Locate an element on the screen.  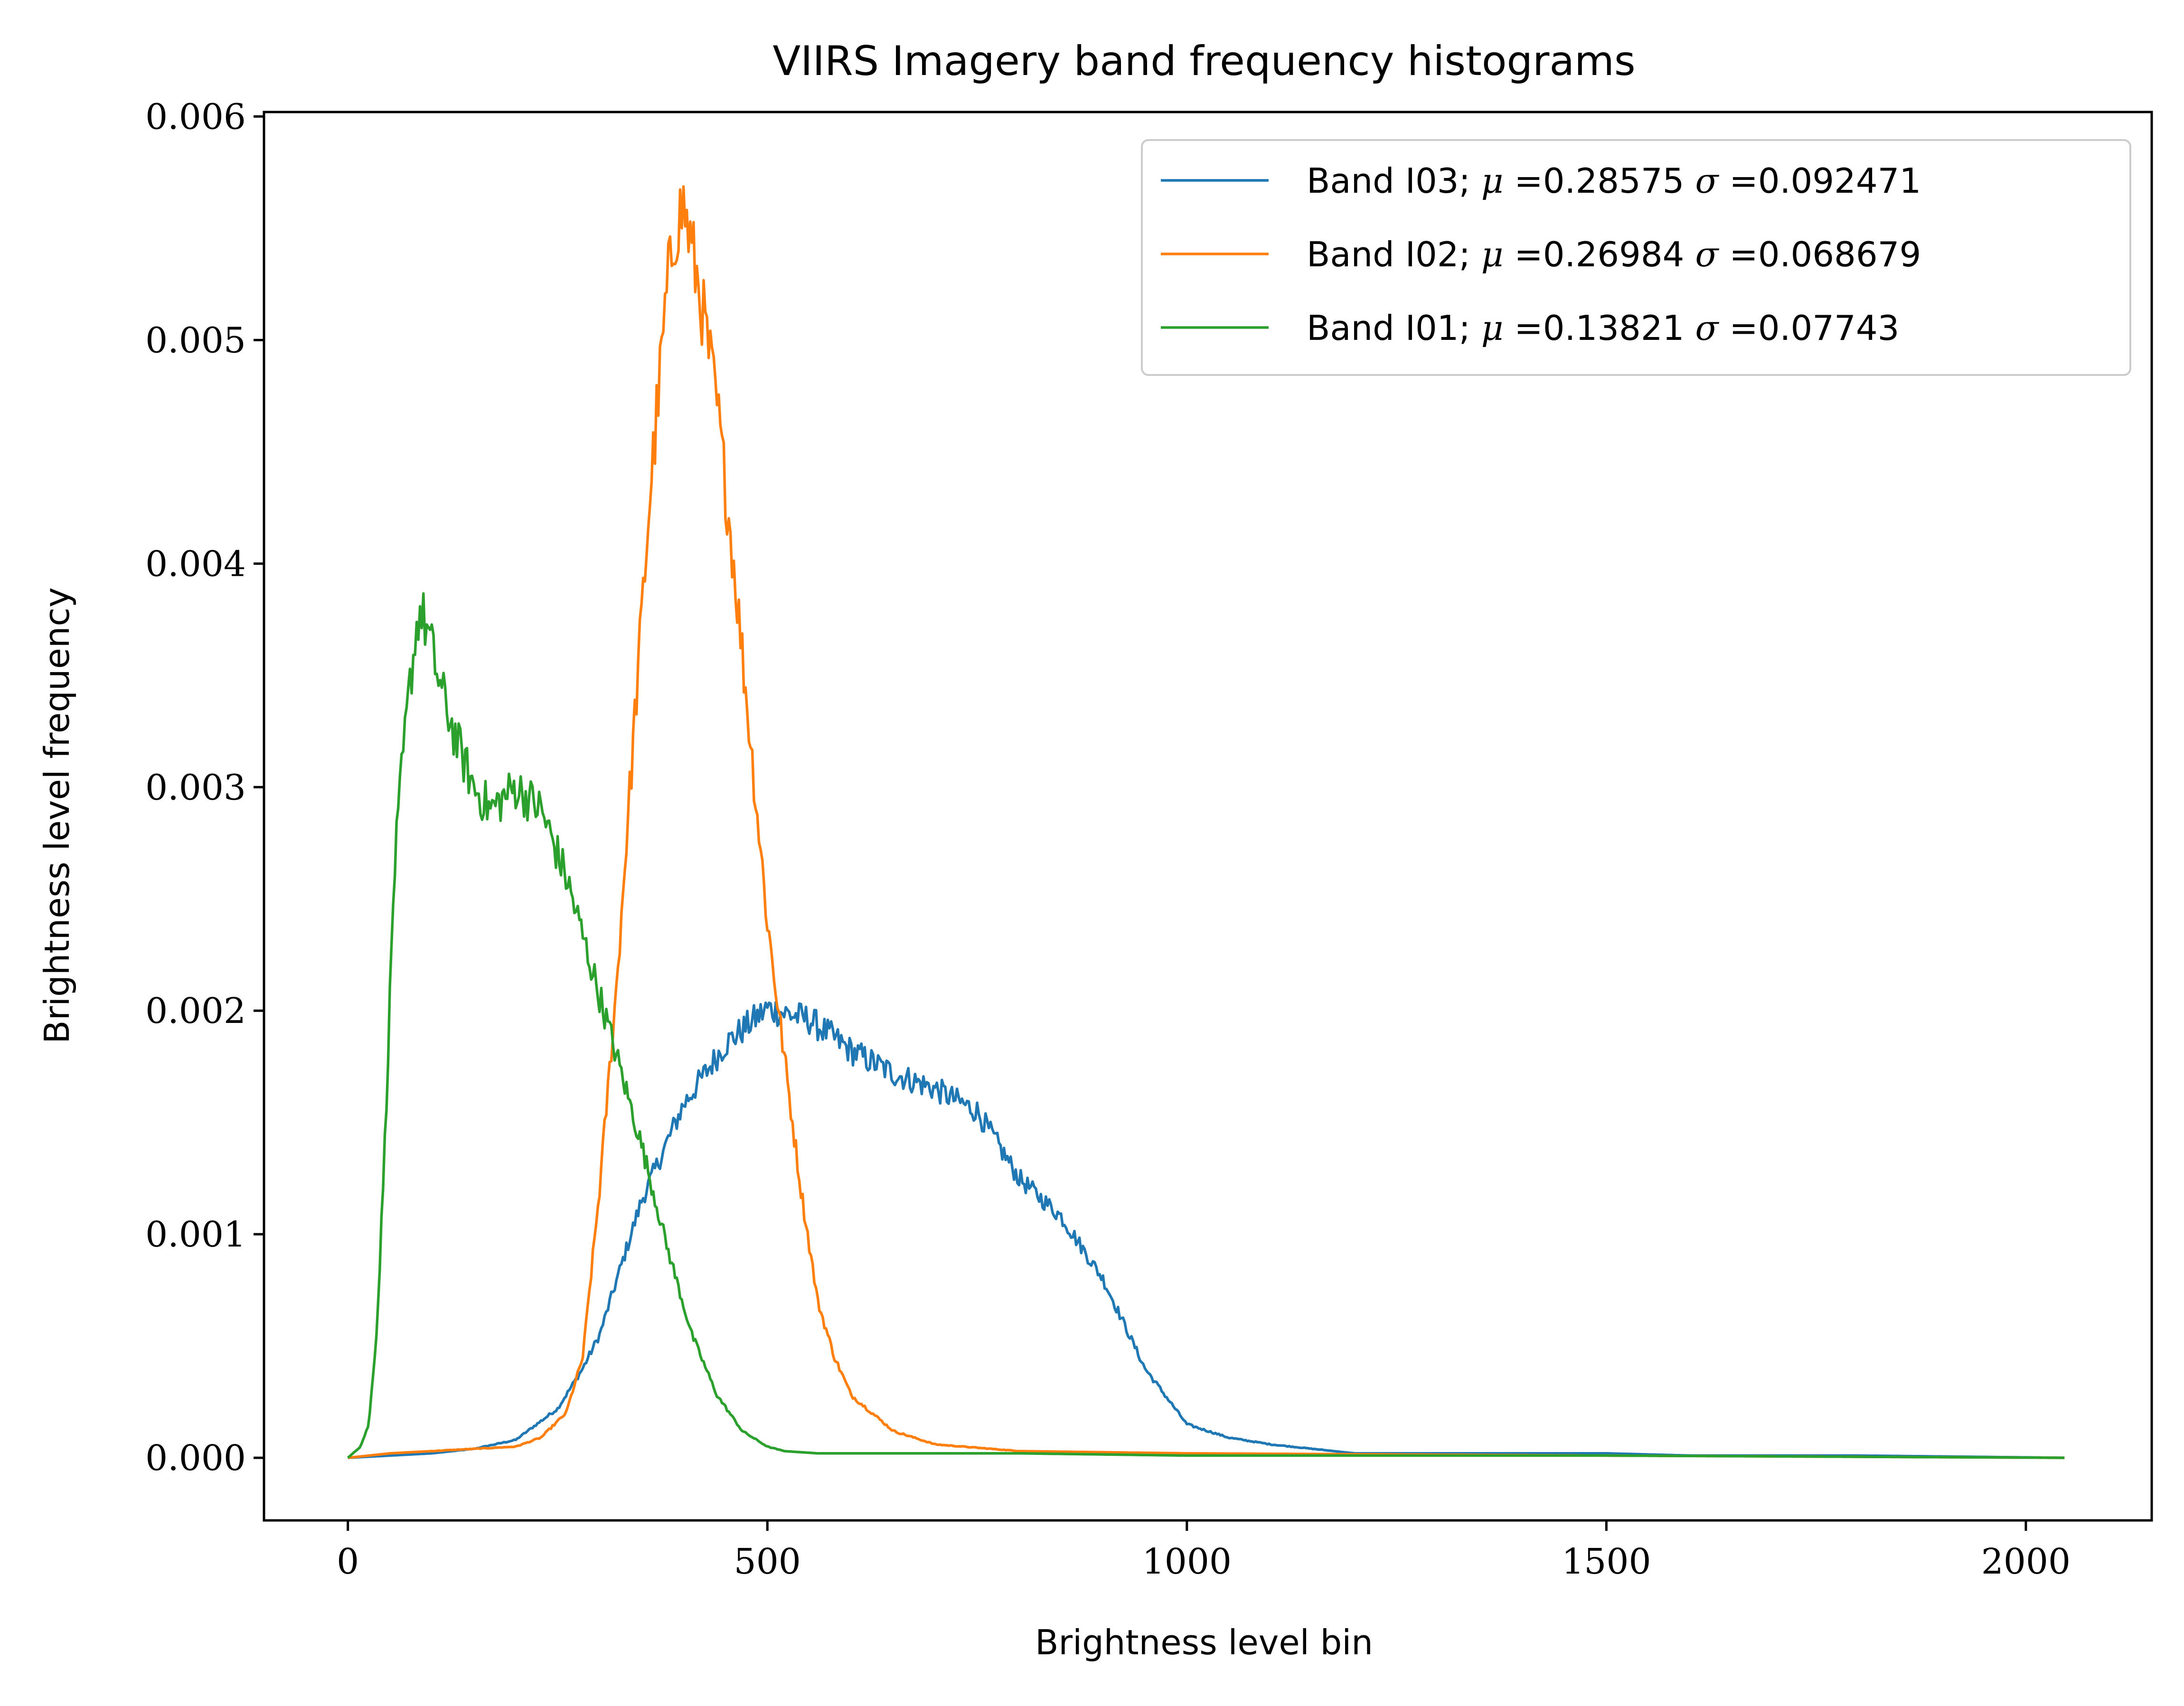
x-axis-ticks: 0 500 1000 1500 2000 is located at coordinates (1204, 1551).